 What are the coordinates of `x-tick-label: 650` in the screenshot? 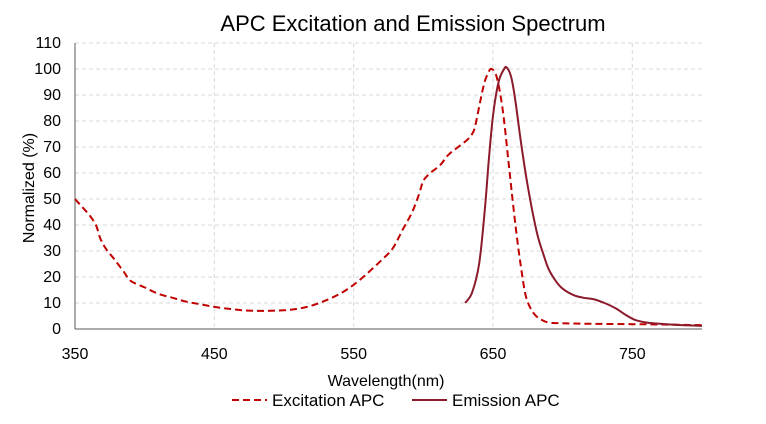 It's located at (493, 354).